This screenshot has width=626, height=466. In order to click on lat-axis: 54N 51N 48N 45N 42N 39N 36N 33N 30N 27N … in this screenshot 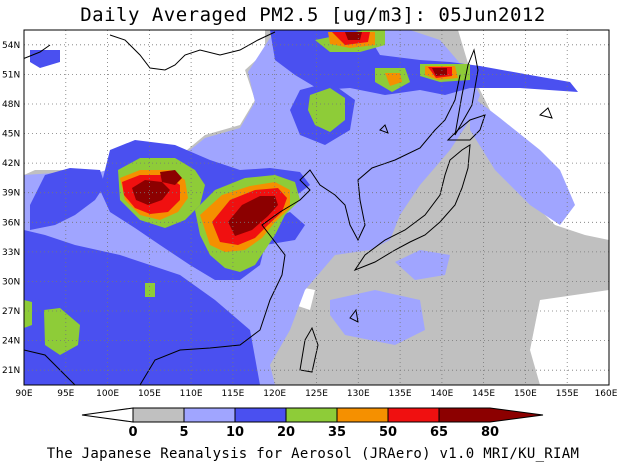, I will do `click(11, 208)`.